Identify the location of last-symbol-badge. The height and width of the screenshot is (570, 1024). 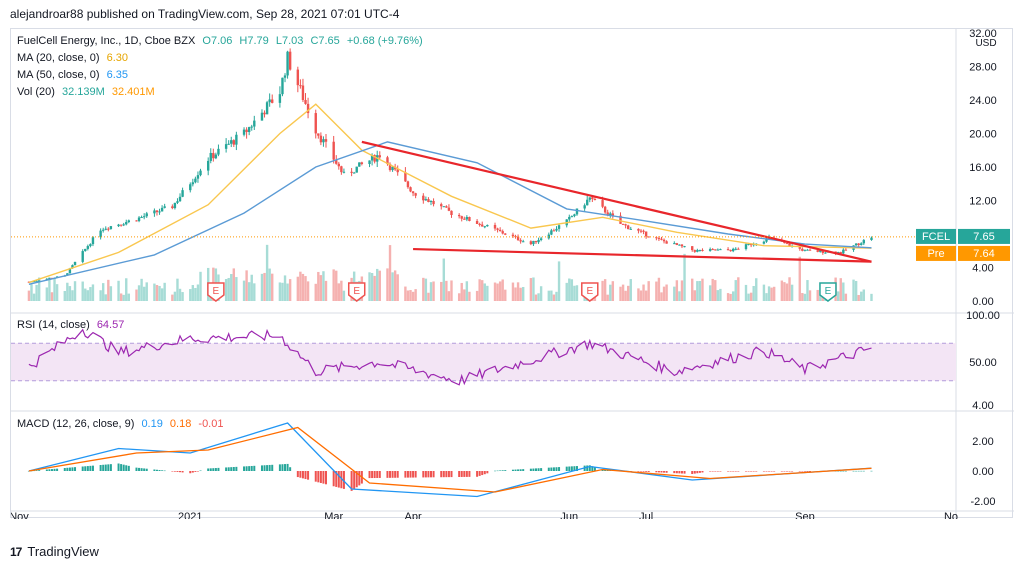
(936, 236).